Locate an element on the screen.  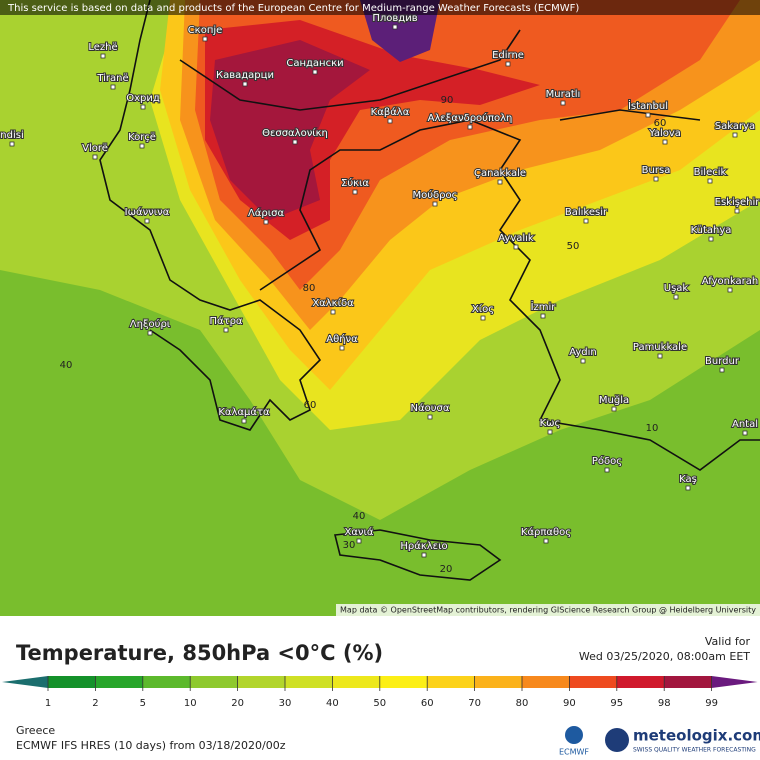
city-label: Bilecik is located at coordinates (710, 172).